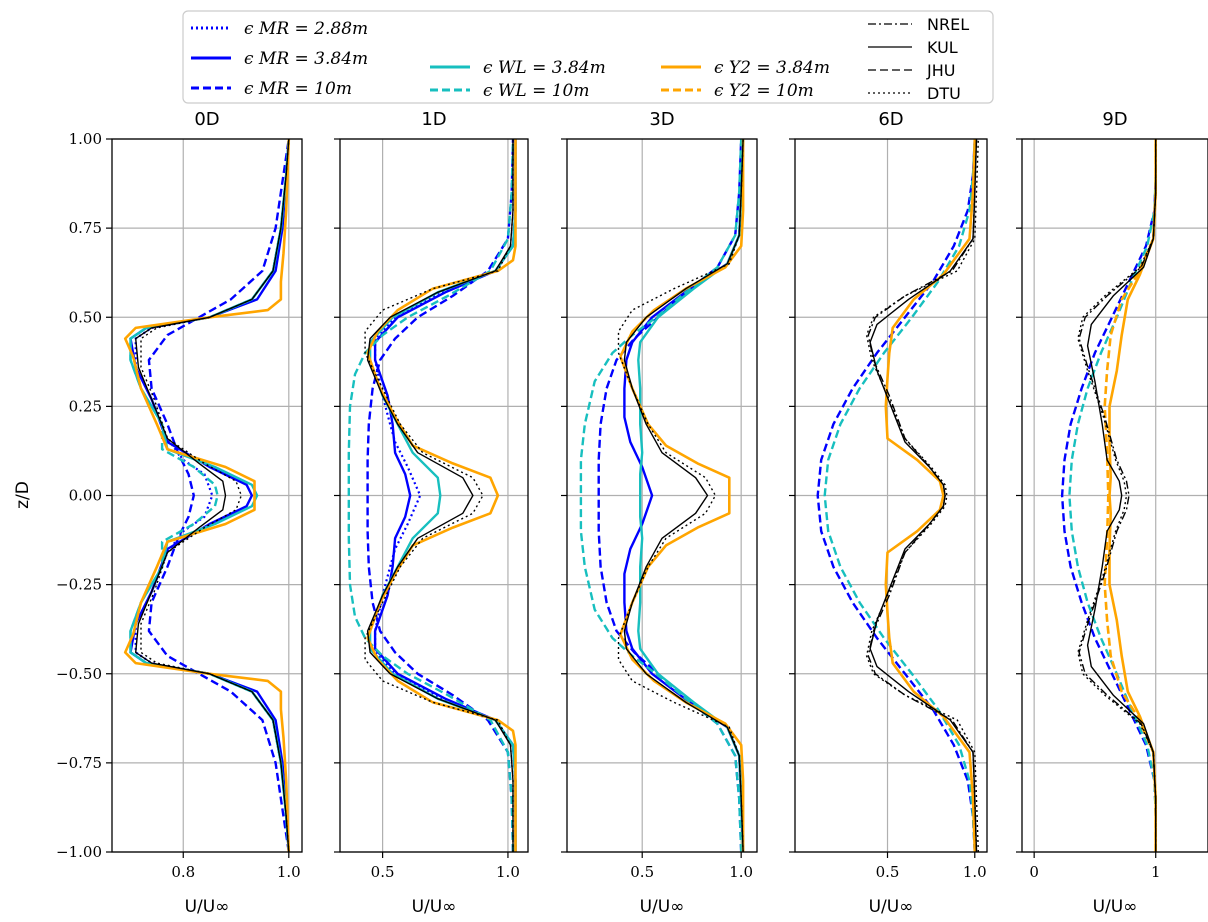 Image resolution: width=1208 pixels, height=922 pixels. What do you see at coordinates (23, 495) in the screenshot?
I see `y-axis-label: z/D` at bounding box center [23, 495].